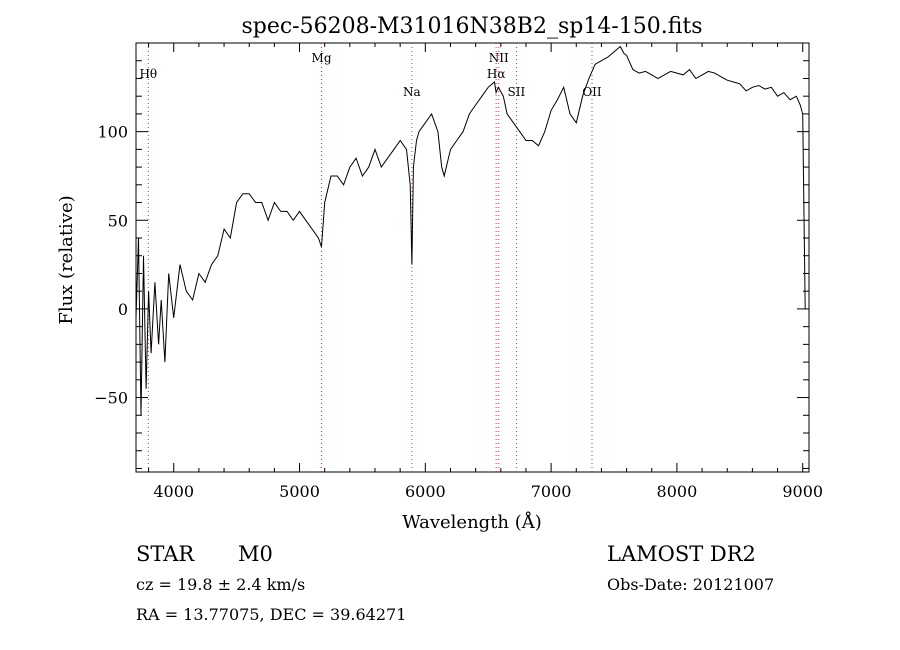 The height and width of the screenshot is (650, 900). I want to click on line-marker-label: SII, so click(517, 92).